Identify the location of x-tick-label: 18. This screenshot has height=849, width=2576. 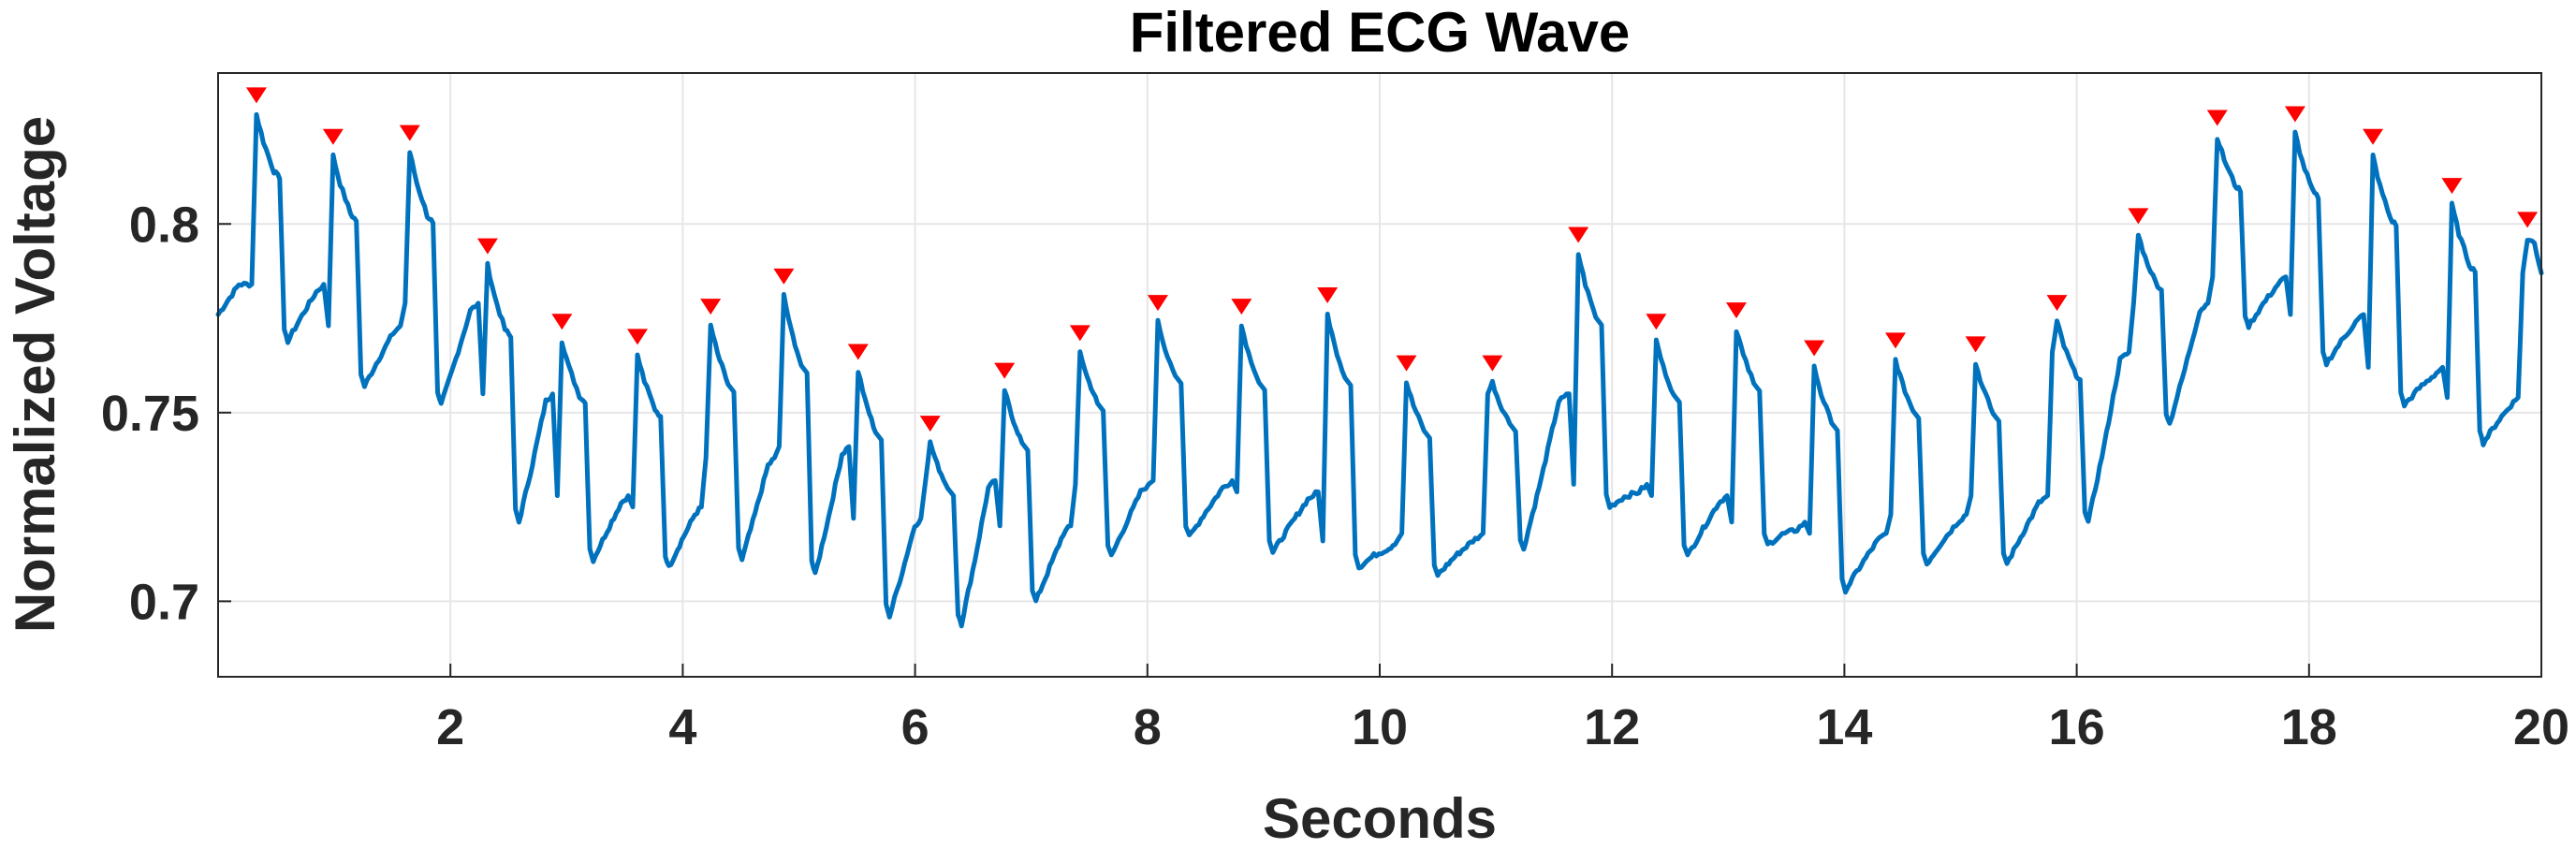
(2309, 727).